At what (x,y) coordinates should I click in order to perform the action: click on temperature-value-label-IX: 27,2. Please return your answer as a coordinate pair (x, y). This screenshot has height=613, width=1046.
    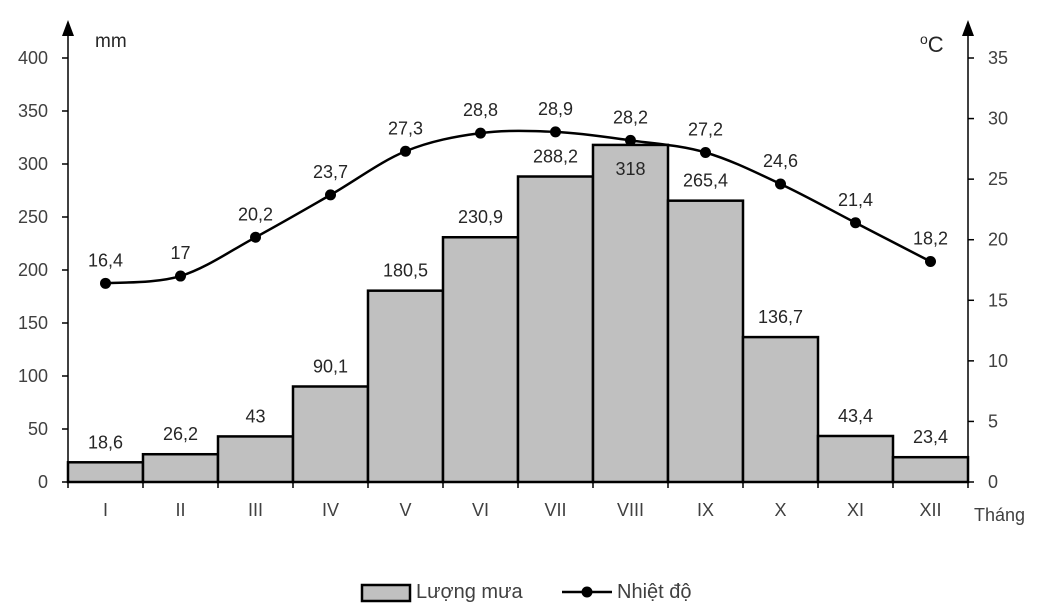
    Looking at the image, I should click on (705, 129).